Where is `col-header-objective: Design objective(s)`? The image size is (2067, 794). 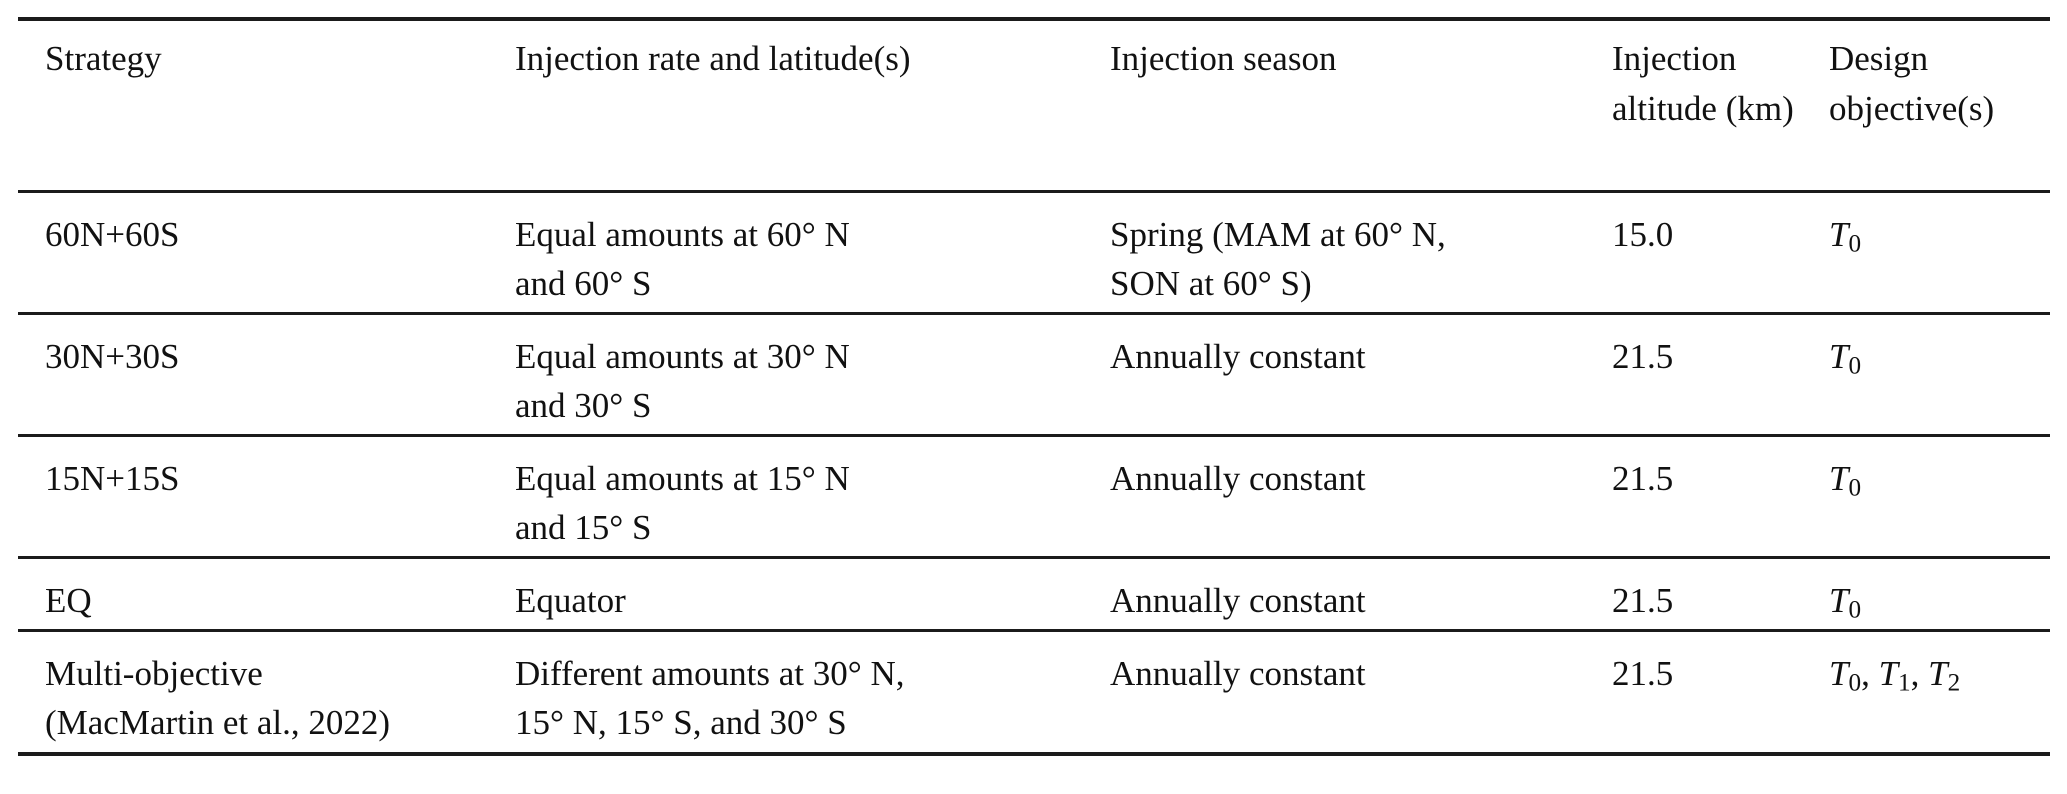 col-header-objective: Design objective(s) is located at coordinates (1912, 83).